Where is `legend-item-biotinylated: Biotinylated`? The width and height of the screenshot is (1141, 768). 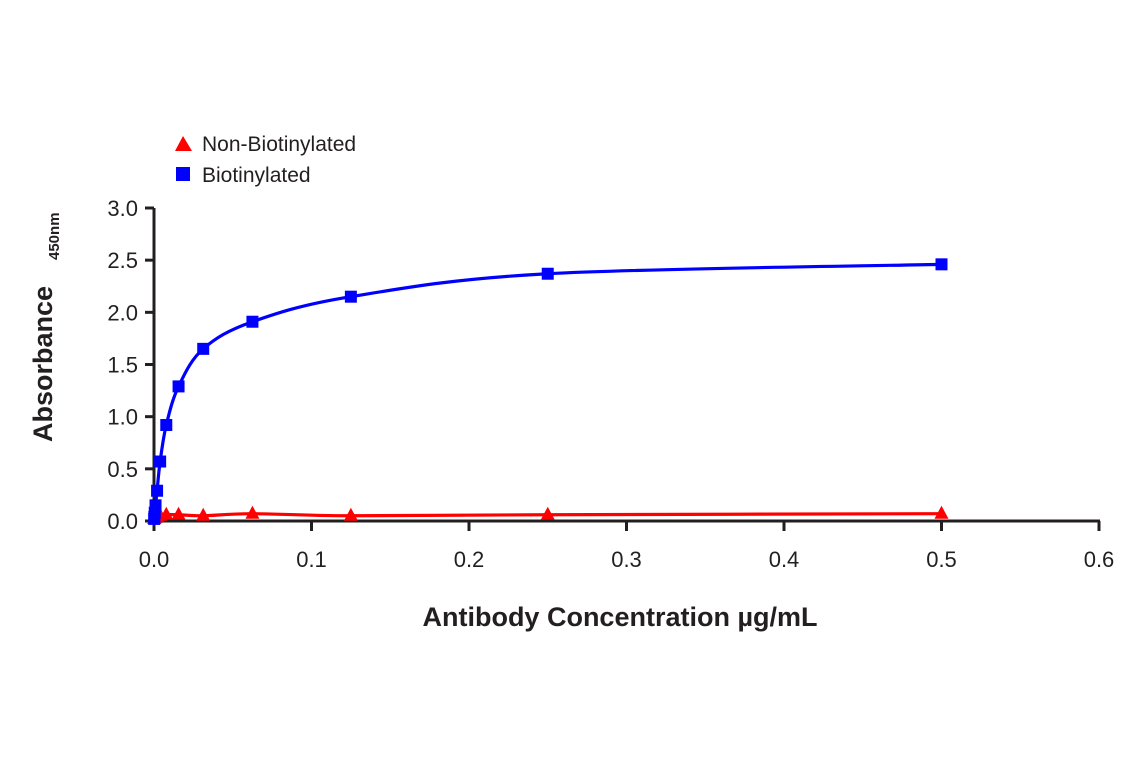
legend-item-biotinylated: Biotinylated is located at coordinates (243, 175).